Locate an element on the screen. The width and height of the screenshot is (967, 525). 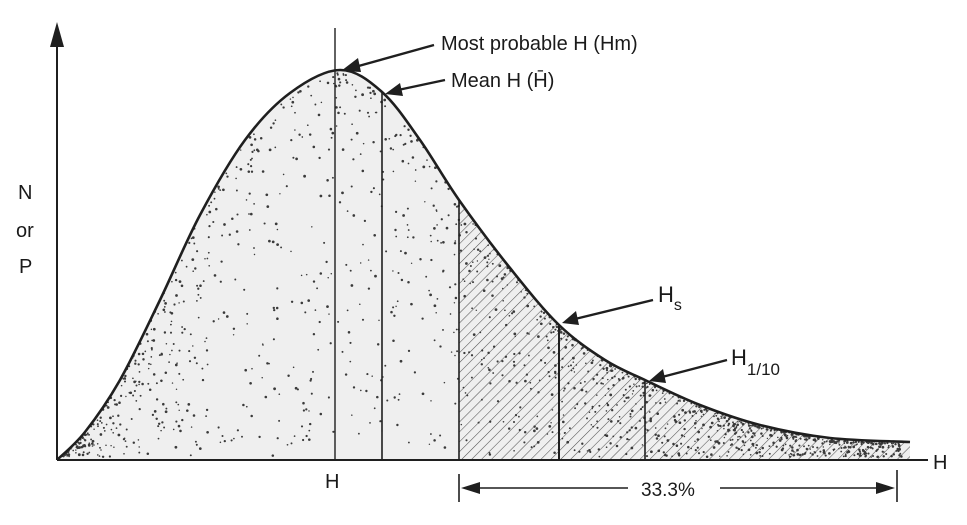
h110-arrow is located at coordinates (688, 370).